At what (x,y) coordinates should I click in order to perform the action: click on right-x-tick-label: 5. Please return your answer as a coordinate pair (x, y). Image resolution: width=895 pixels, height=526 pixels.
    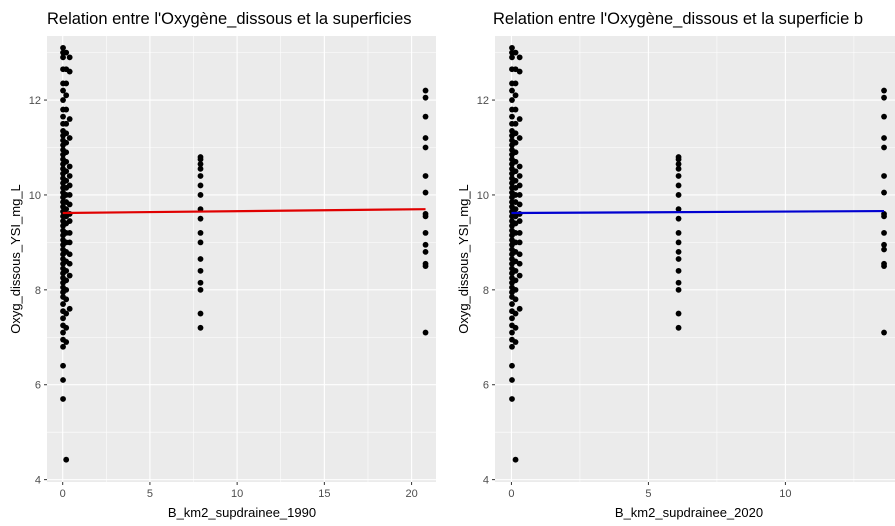
    Looking at the image, I should click on (648, 494).